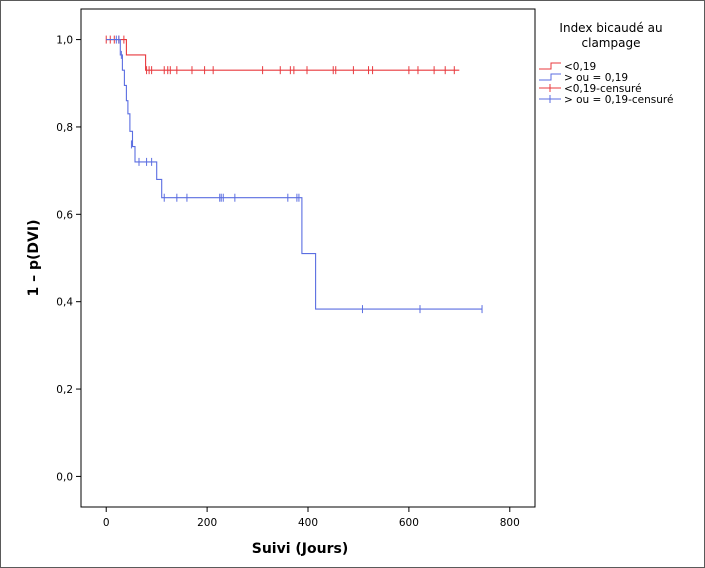 The height and width of the screenshot is (568, 705). I want to click on legend-title-line-1: Index bicaudé au, so click(610, 28).